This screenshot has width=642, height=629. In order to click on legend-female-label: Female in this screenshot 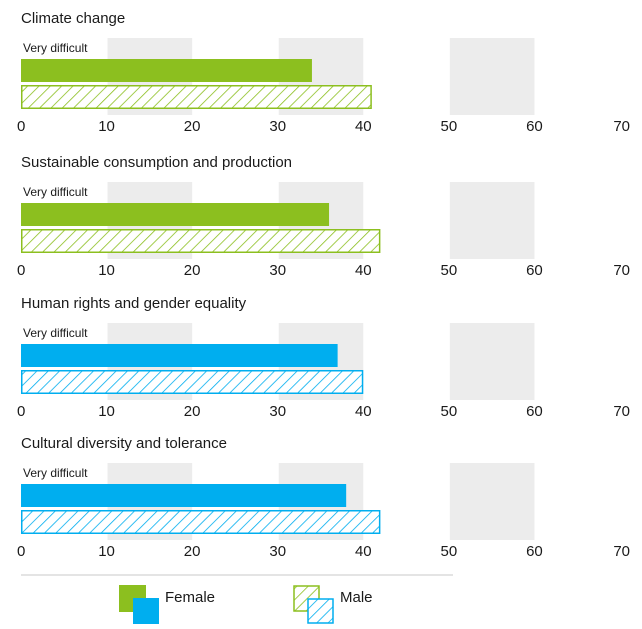, I will do `click(190, 597)`.